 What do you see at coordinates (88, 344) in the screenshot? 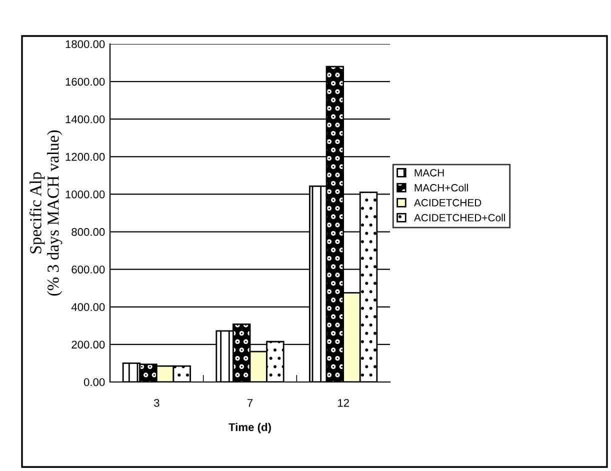
I see `y-tick-label: 200.00` at bounding box center [88, 344].